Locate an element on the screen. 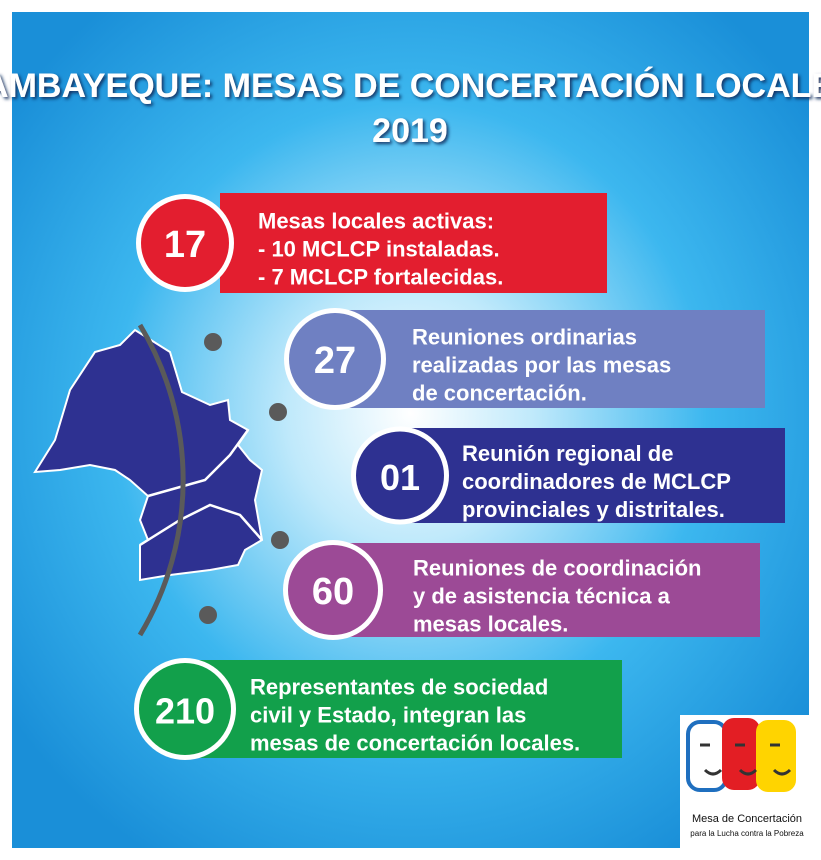 The height and width of the screenshot is (860, 821). arc is located at coordinates (161, 480).